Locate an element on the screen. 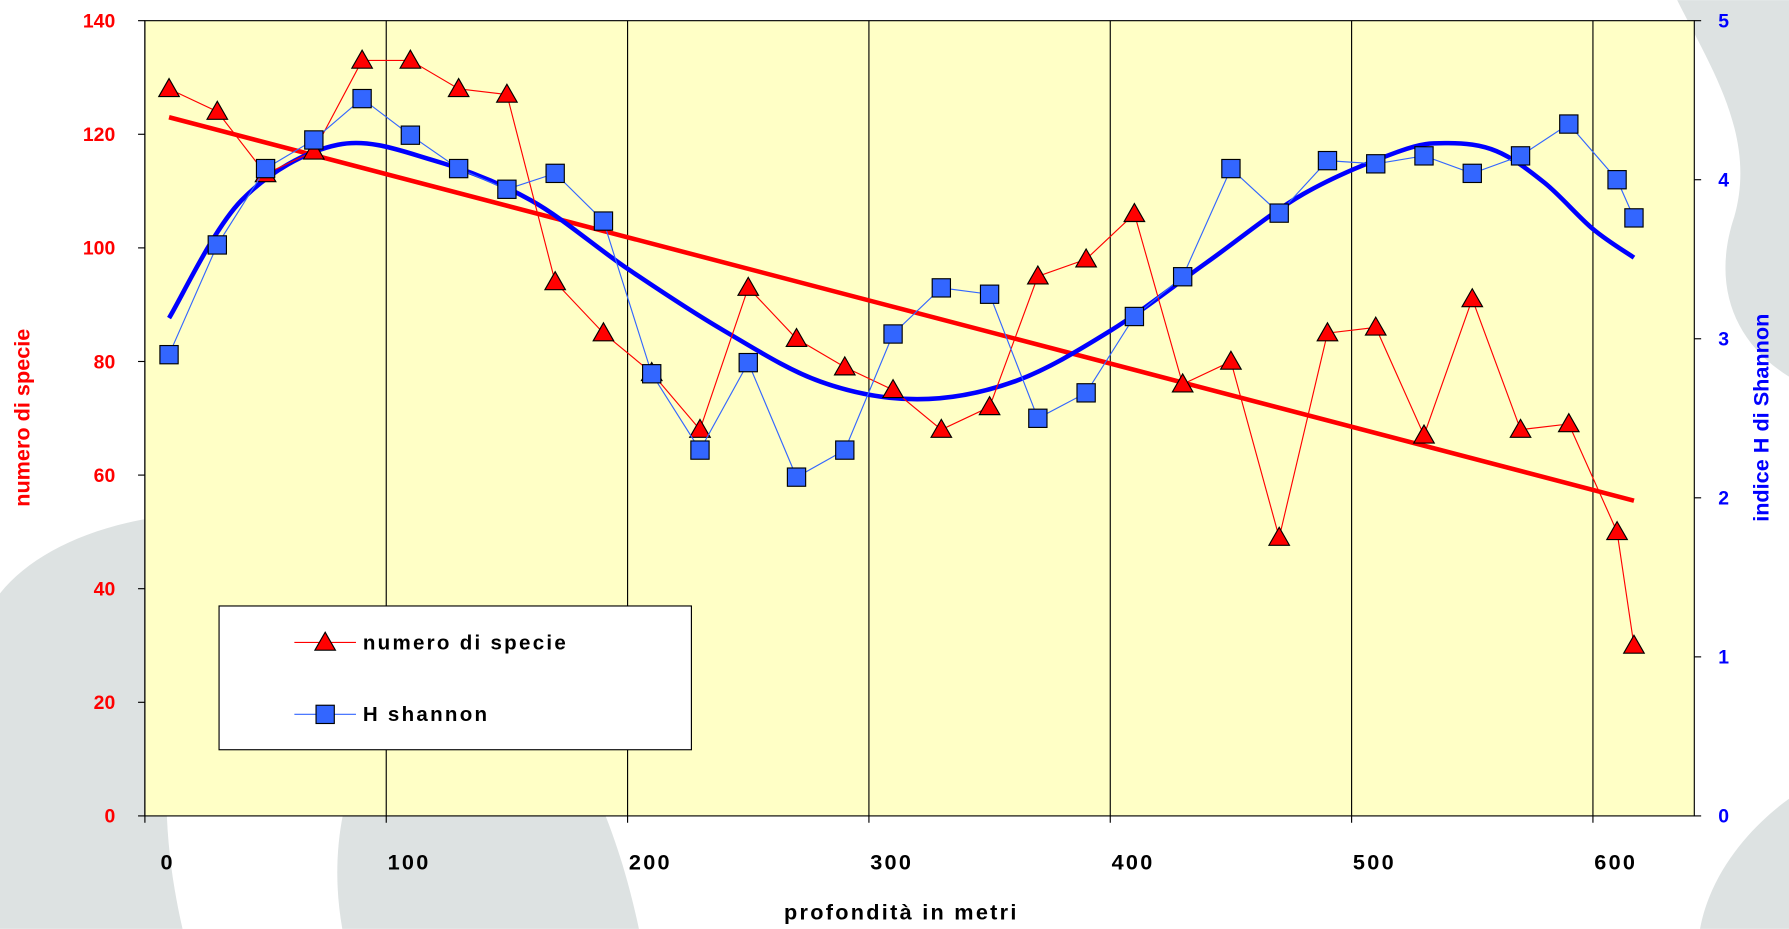 This screenshot has height=929, width=1789. y2-tick-label: 5 is located at coordinates (1723, 22).